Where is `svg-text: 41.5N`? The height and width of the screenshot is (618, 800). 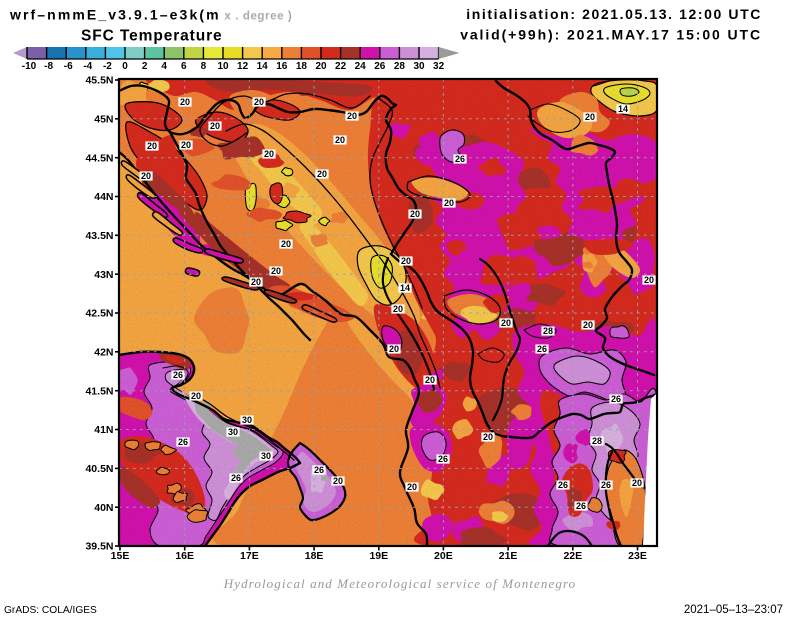
svg-text: 41.5N is located at coordinates (99, 391).